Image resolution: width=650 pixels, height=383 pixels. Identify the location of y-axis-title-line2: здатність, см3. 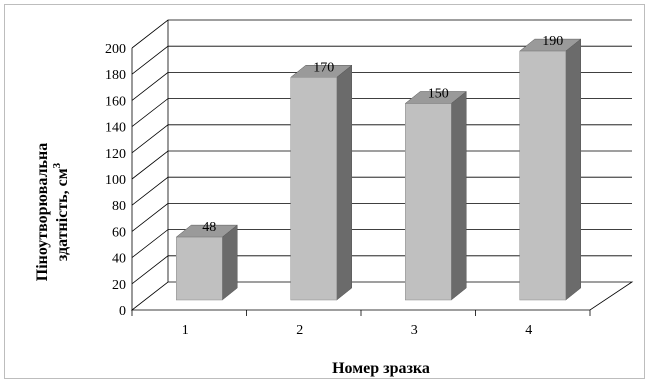
(61, 211).